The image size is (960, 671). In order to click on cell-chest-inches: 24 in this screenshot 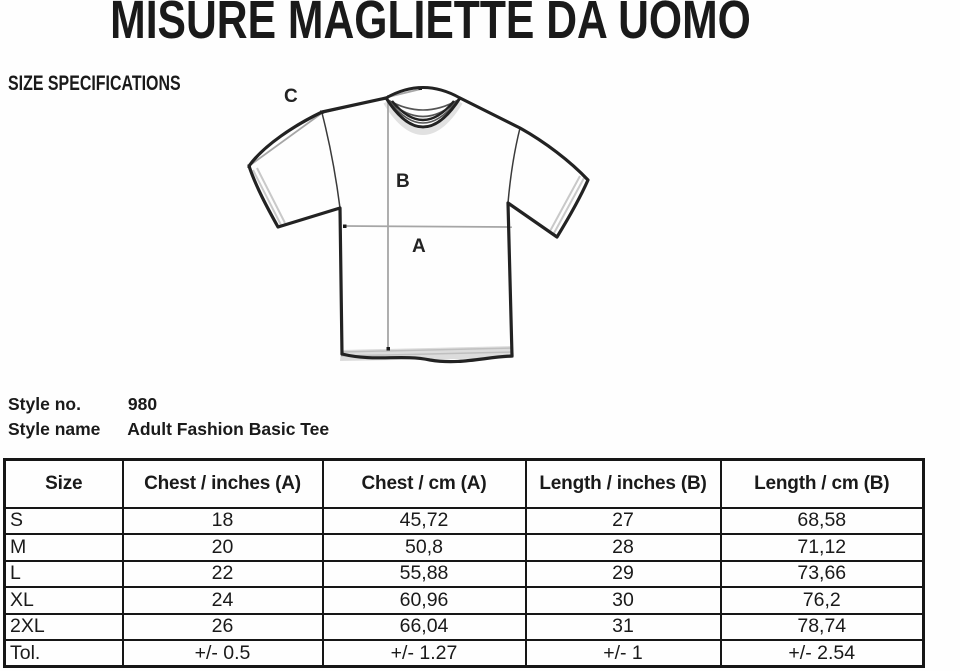, I will do `click(222, 600)`.